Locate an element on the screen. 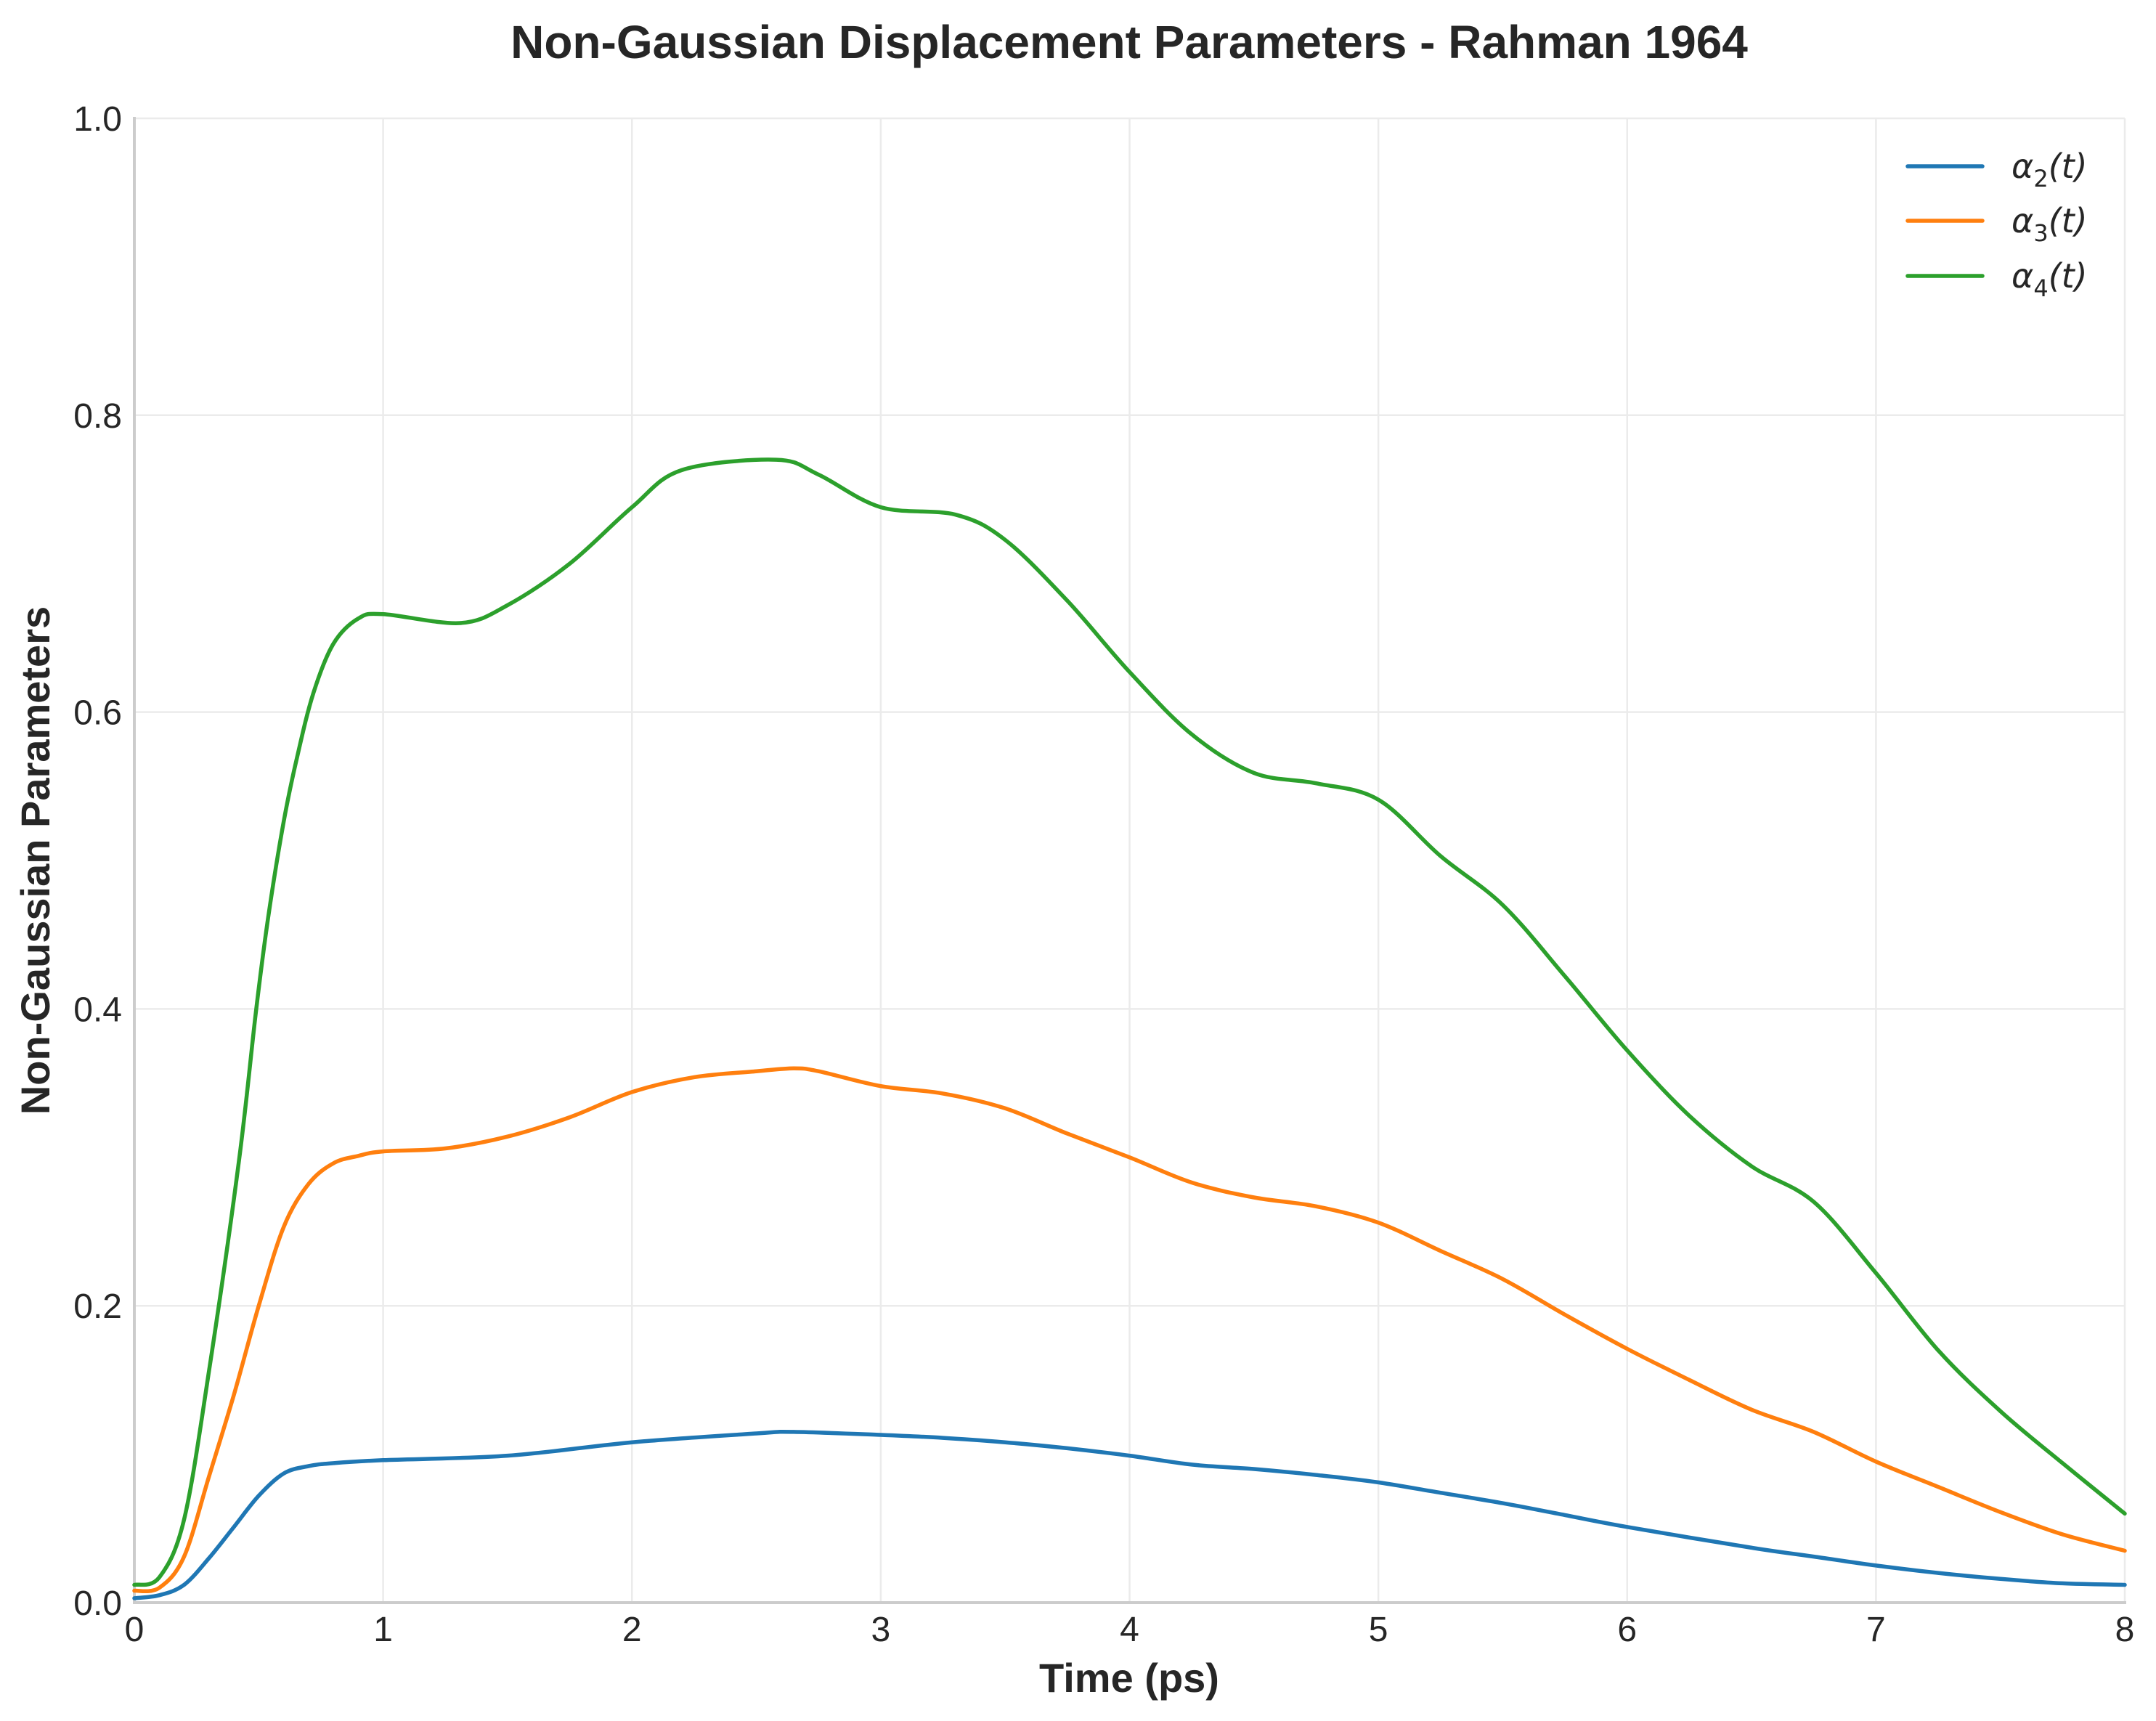 The height and width of the screenshot is (1721, 2156). legend-item-alpha3: α3(t) is located at coordinates (1996, 224).